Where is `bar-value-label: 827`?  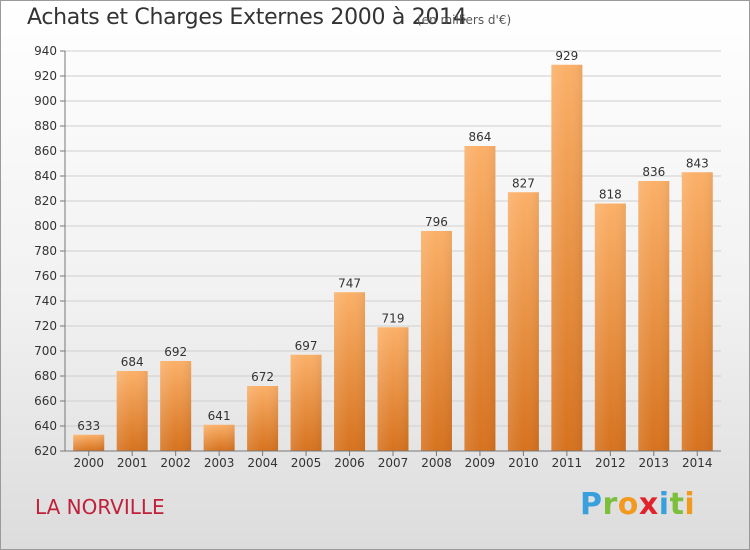 bar-value-label: 827 is located at coordinates (523, 183).